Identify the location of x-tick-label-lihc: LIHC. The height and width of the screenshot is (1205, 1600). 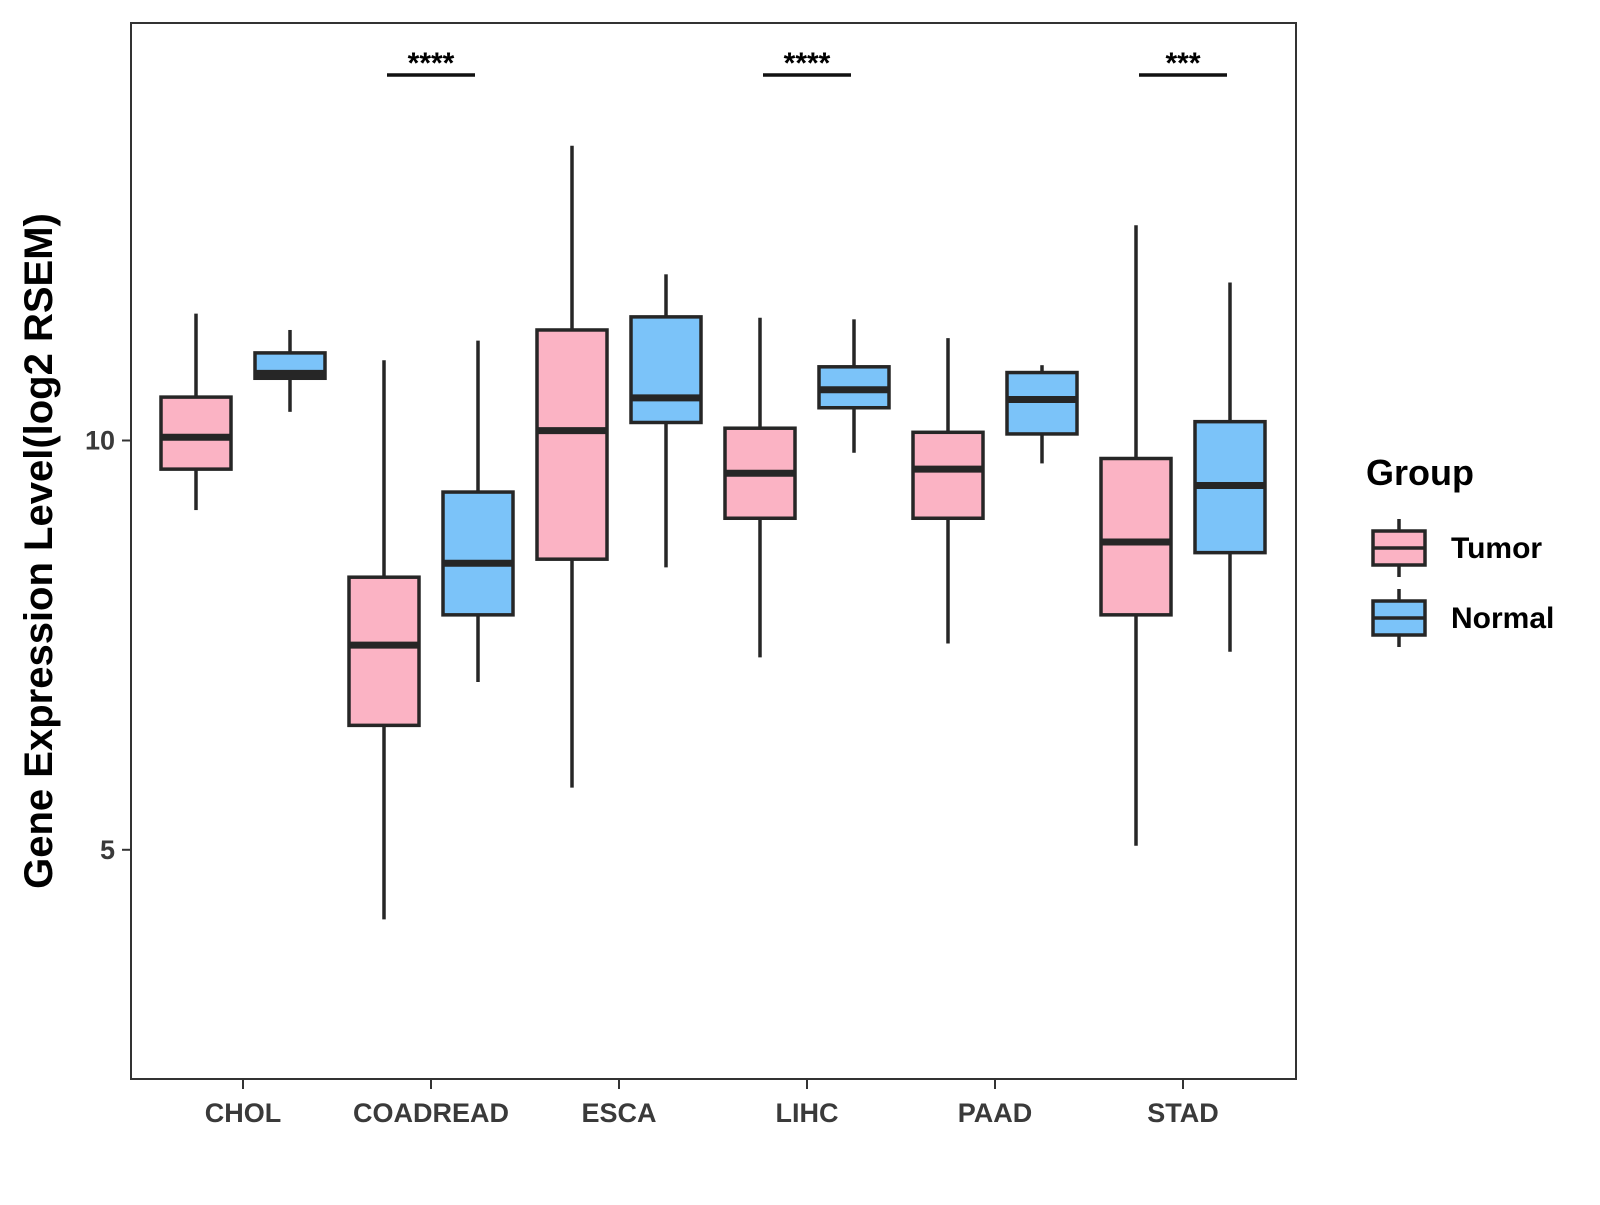
(807, 1113).